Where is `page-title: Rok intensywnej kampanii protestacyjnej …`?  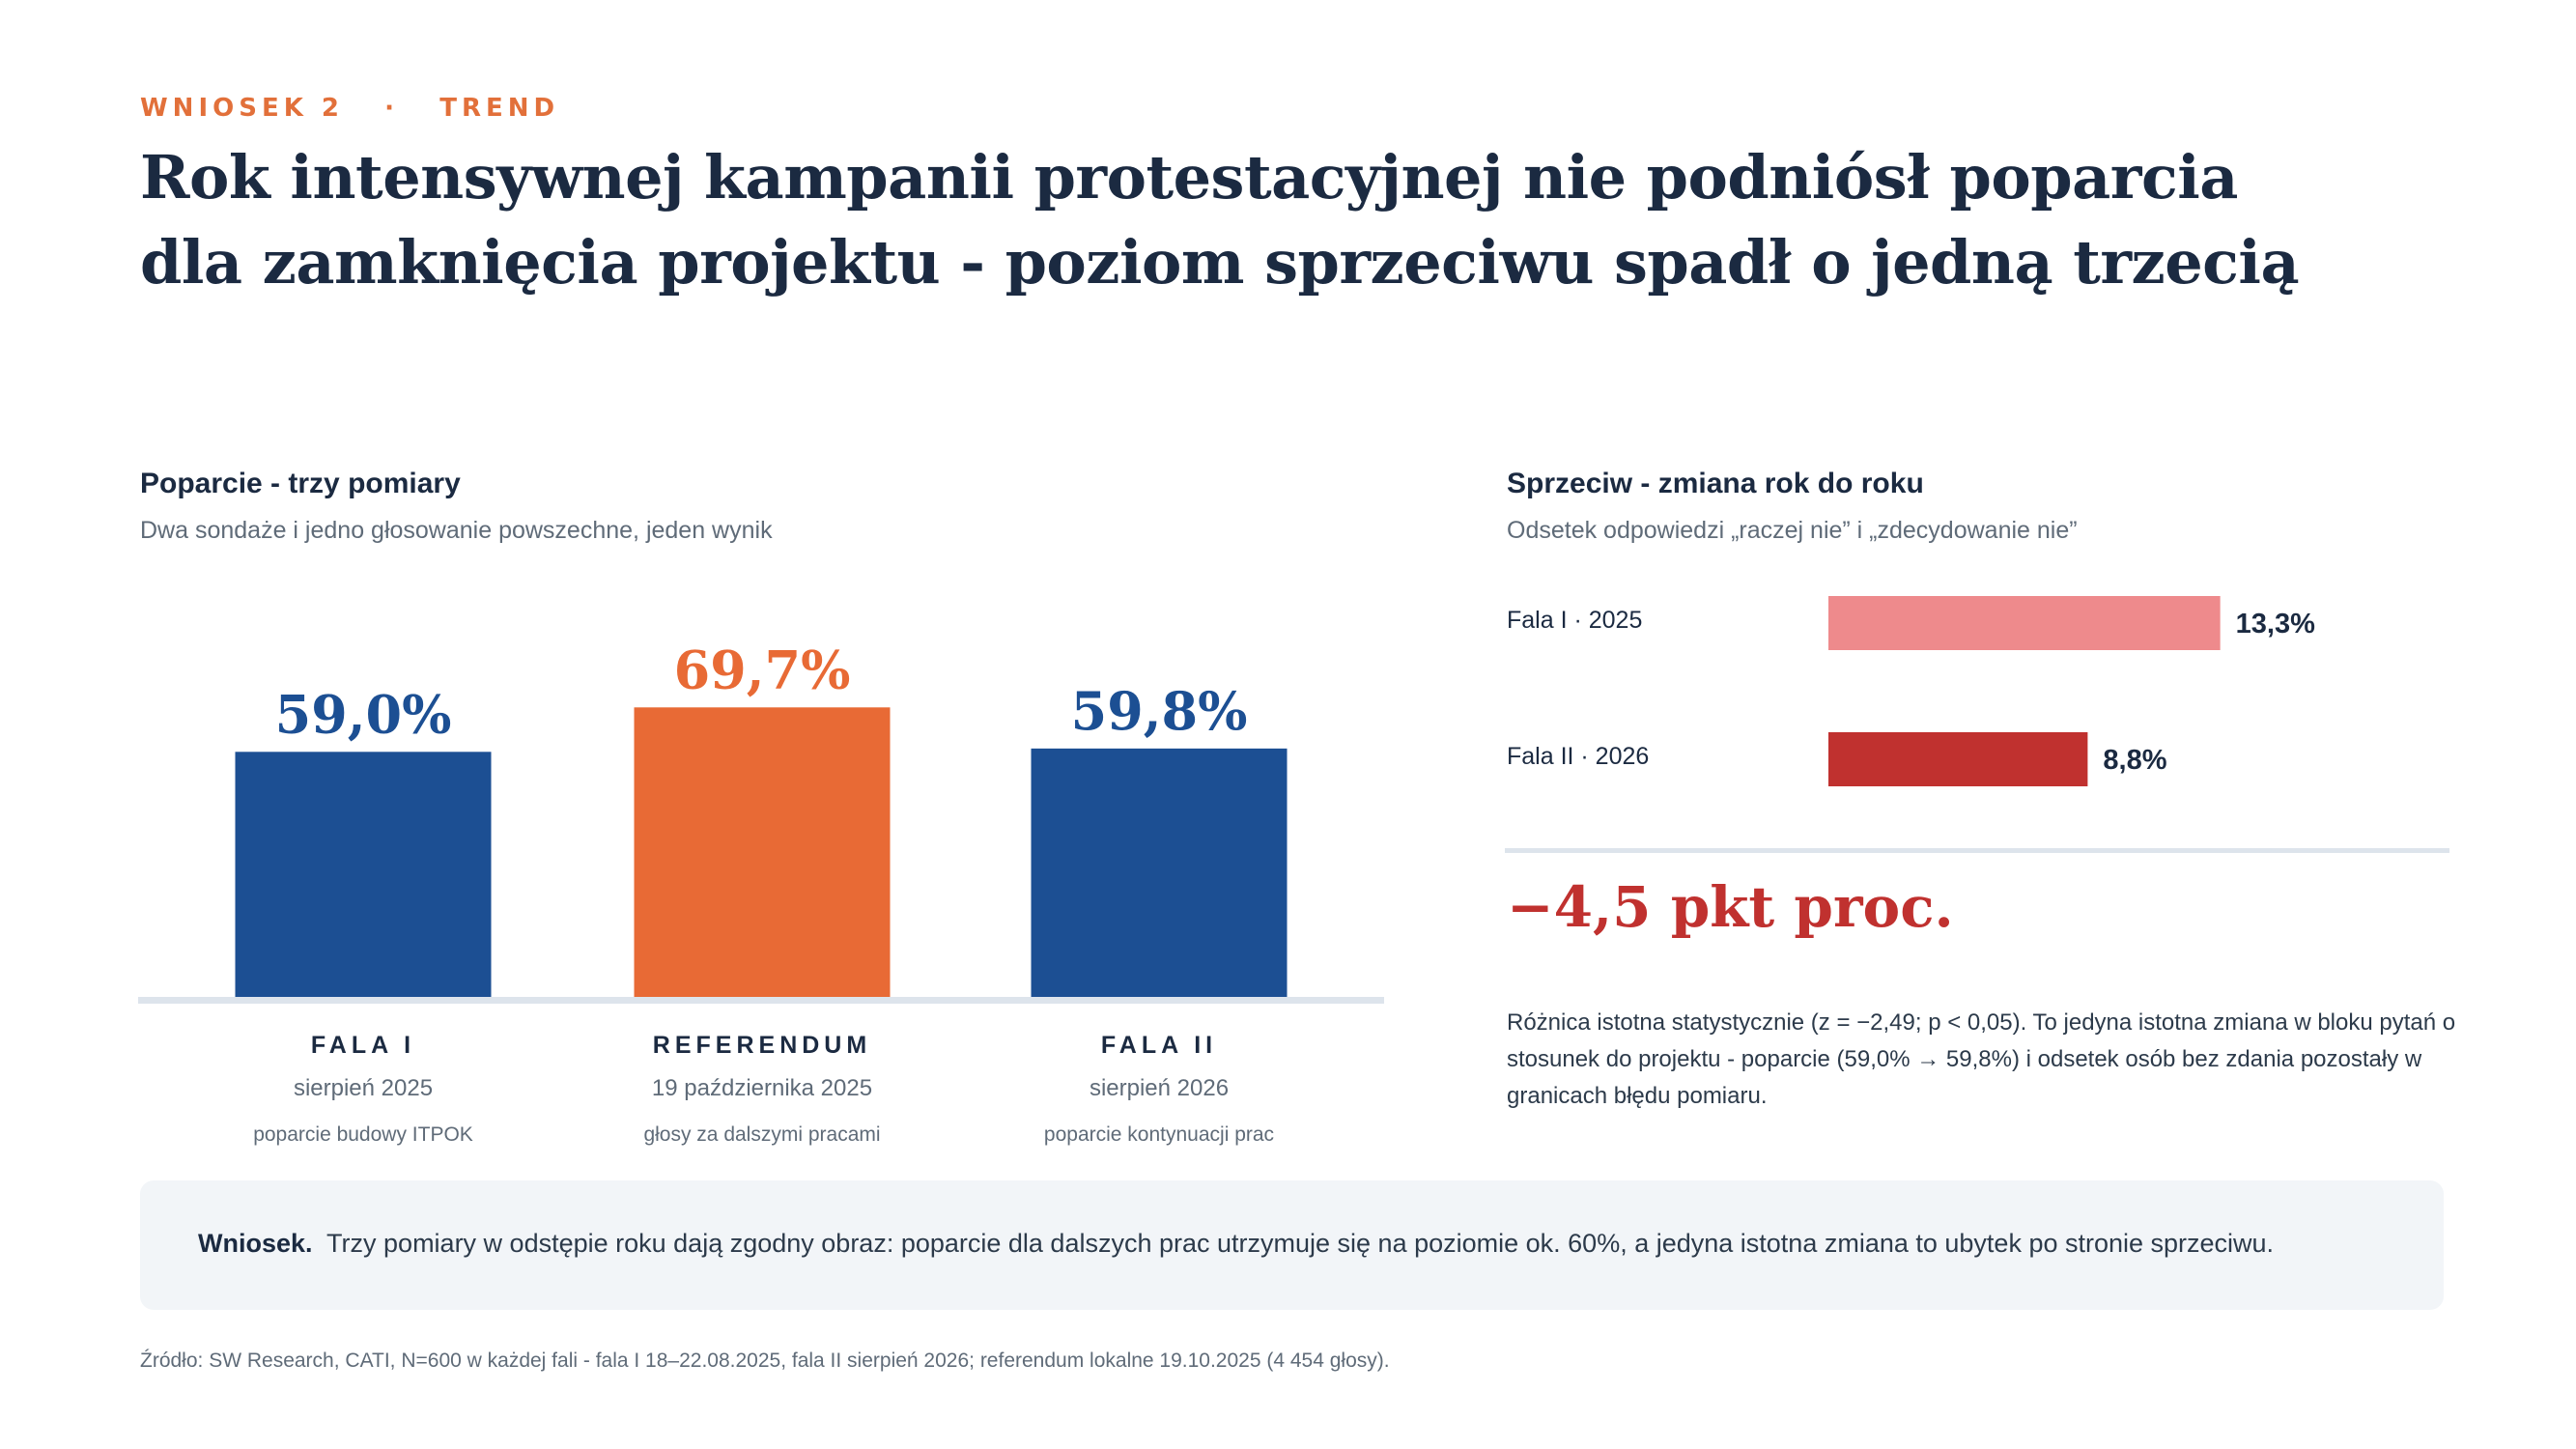
page-title: Rok intensywnej kampanii protestacyjnej … is located at coordinates (1275, 220).